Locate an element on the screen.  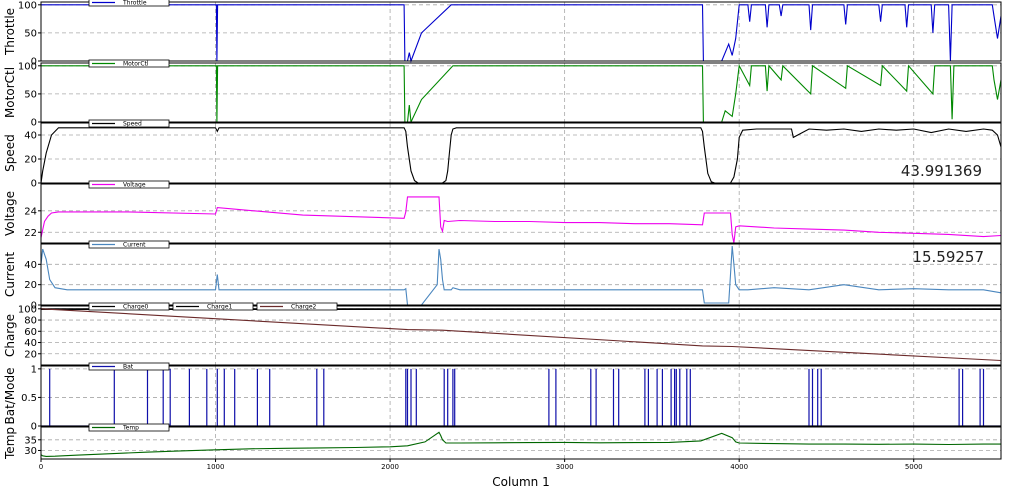
x-tick-label: 5000 is located at coordinates (914, 467).